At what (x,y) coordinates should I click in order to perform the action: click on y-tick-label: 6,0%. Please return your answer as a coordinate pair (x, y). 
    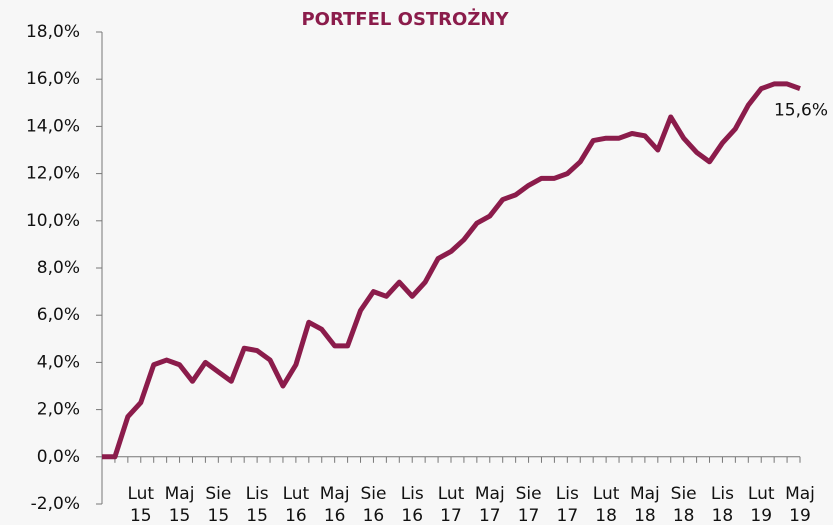
    Looking at the image, I should click on (58, 315).